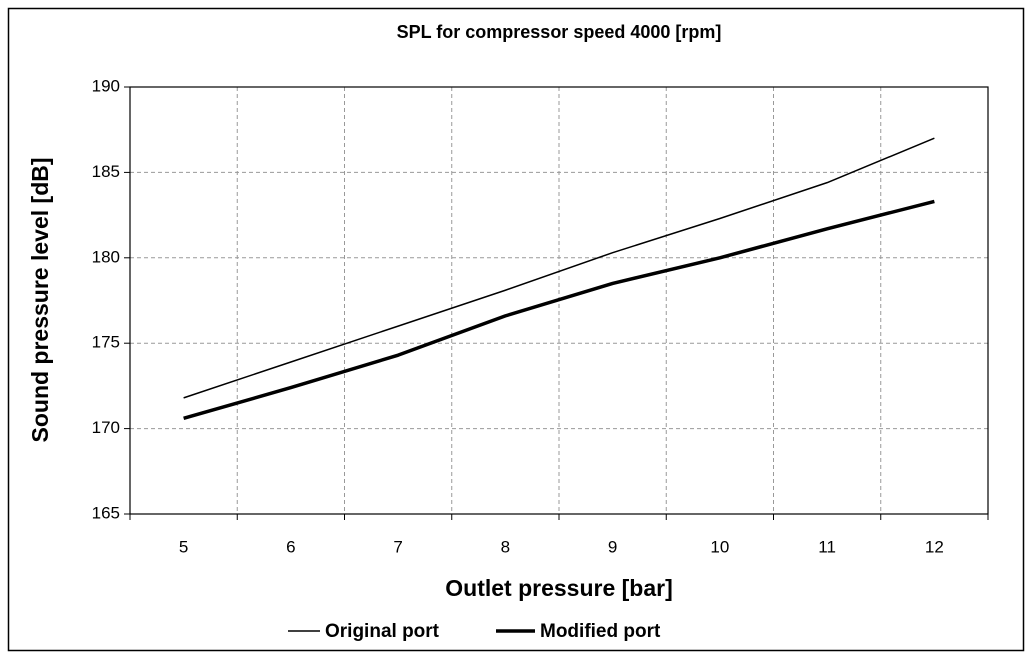  What do you see at coordinates (382, 631) in the screenshot?
I see `legend-label: Original port` at bounding box center [382, 631].